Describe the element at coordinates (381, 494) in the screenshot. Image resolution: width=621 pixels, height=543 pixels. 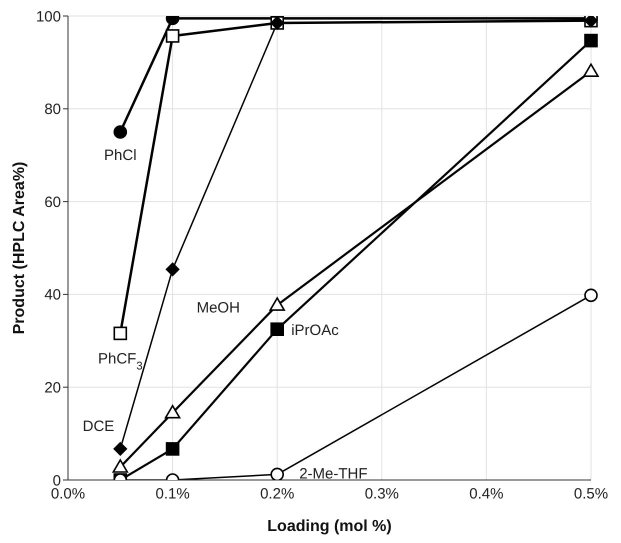
I see `x-tick-label: 0.3%` at that location.